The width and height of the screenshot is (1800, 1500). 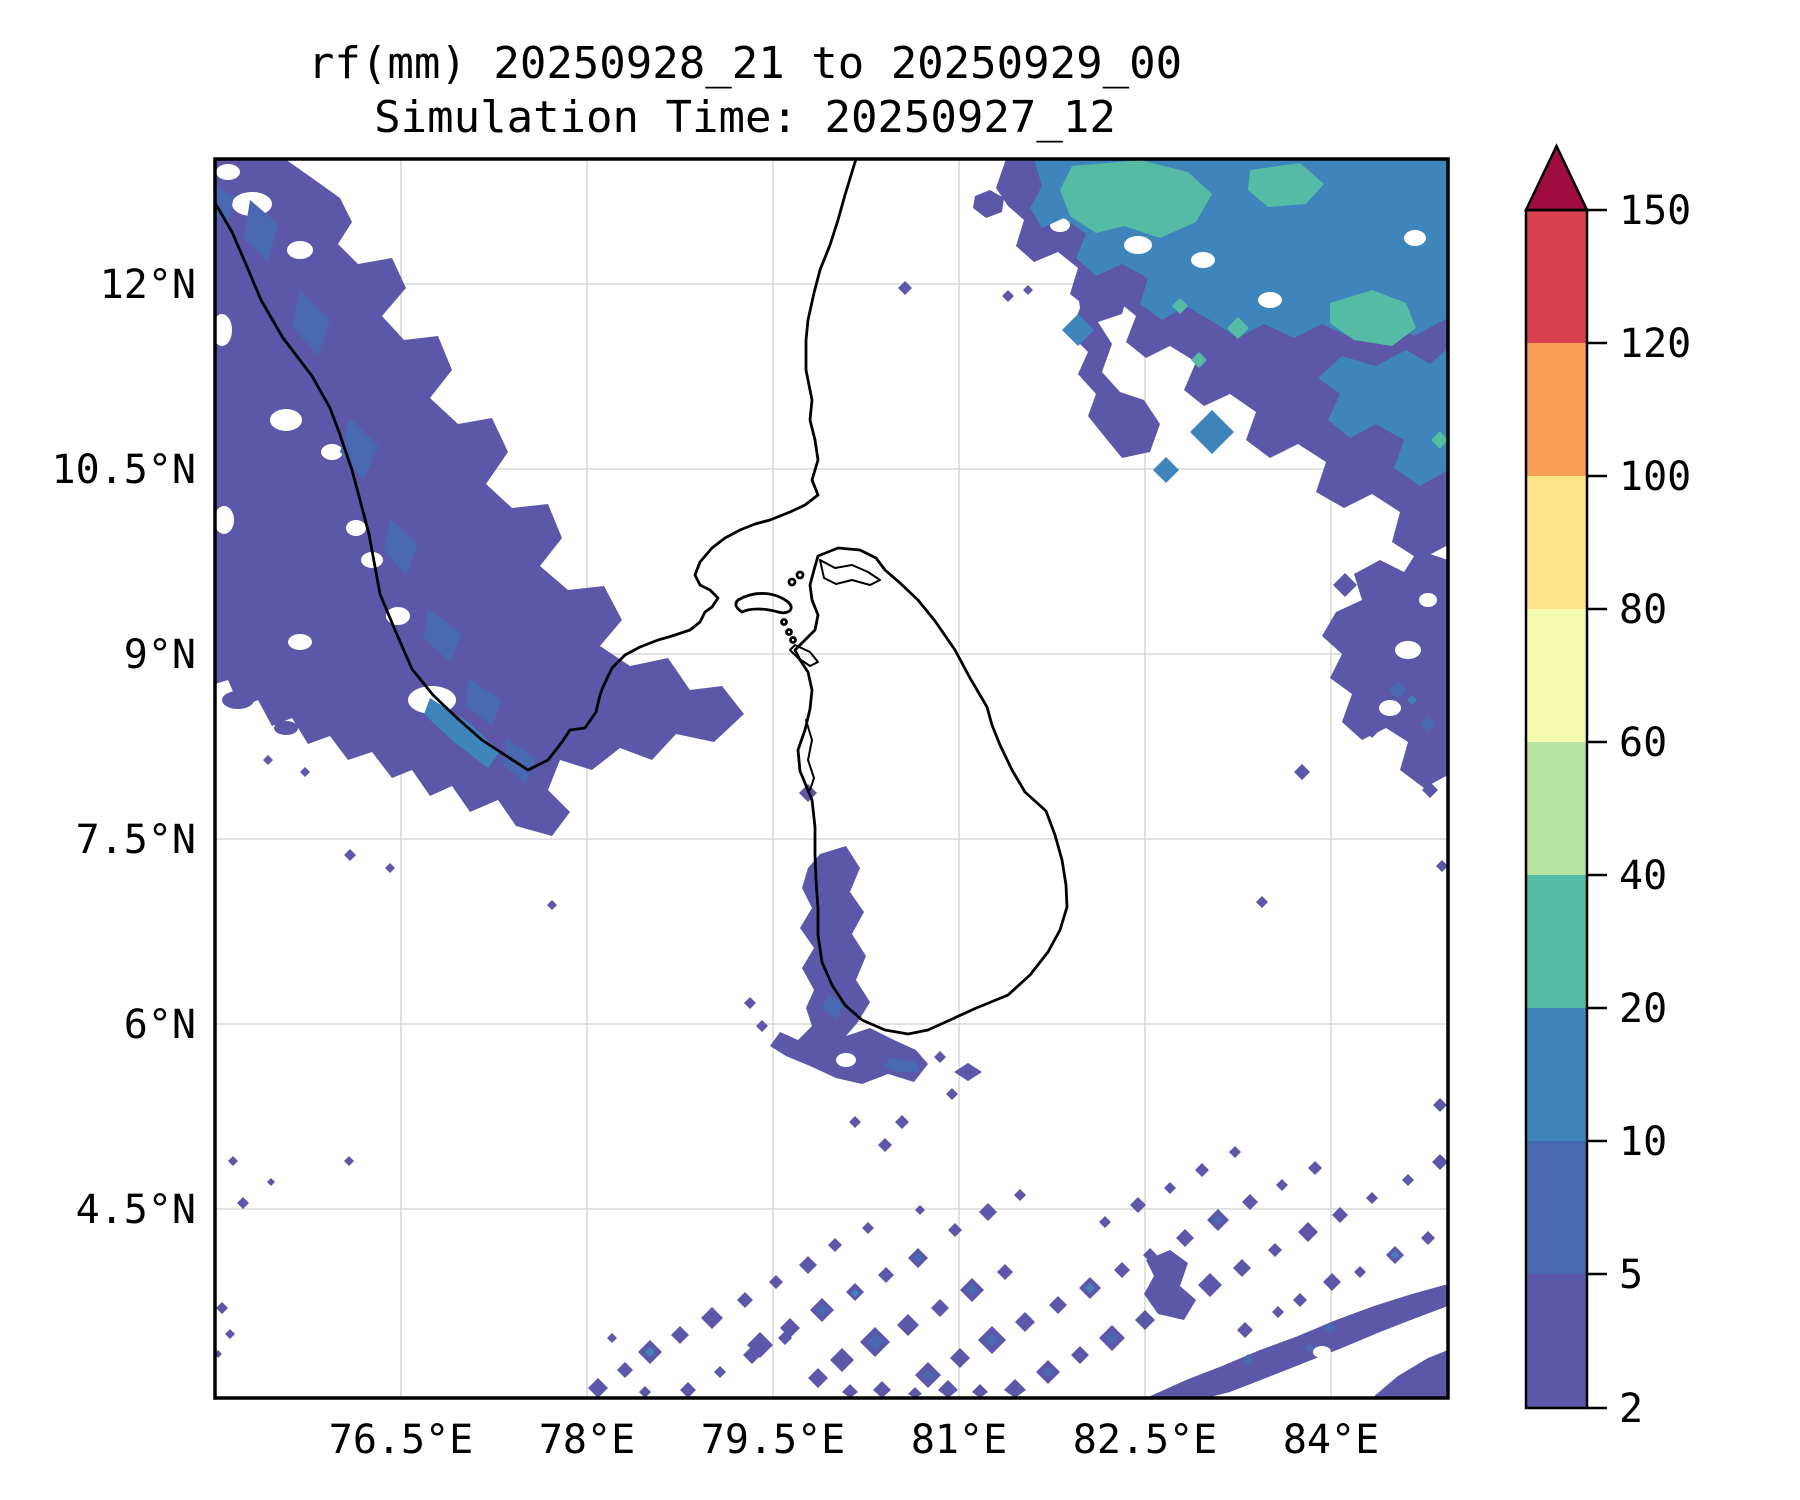 I want to click on colorbar-tick-label: 10, so click(x=1643, y=1142).